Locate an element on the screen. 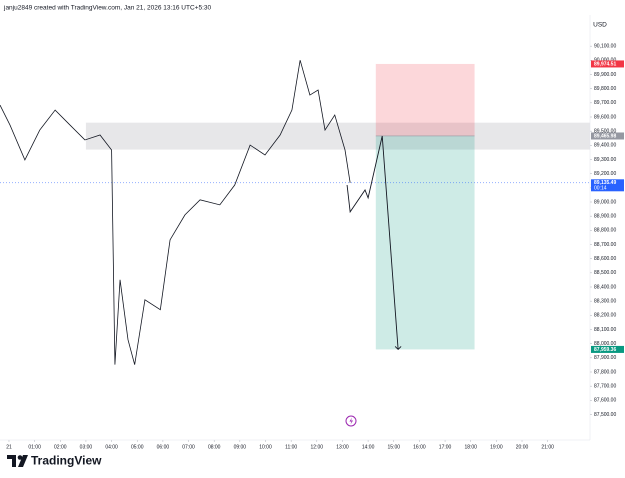  x-tick-label: 02:00 is located at coordinates (60, 447).